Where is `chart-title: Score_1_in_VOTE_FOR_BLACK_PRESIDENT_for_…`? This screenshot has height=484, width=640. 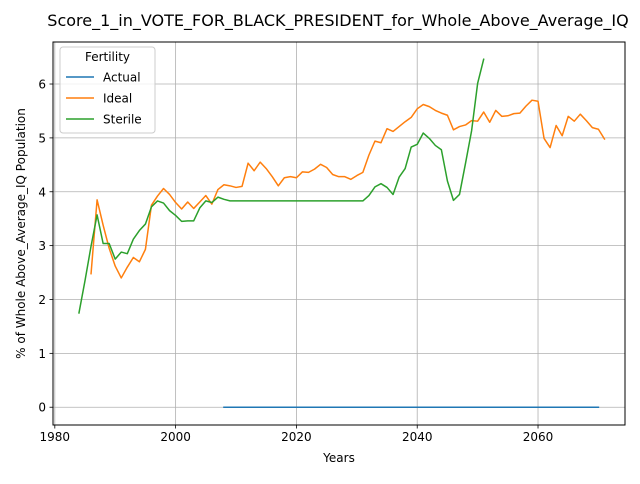 chart-title: Score_1_in_VOTE_FOR_BLACK_PRESIDENT_for_… is located at coordinates (337, 21).